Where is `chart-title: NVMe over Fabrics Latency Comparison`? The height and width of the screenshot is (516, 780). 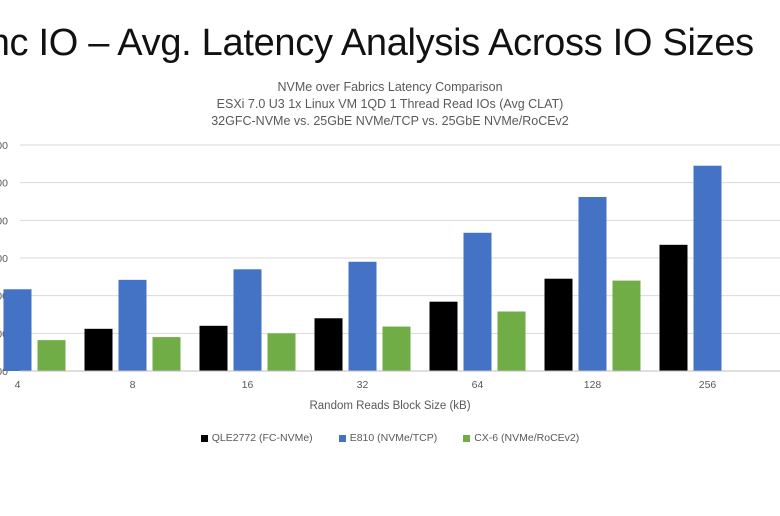 chart-title: NVMe over Fabrics Latency Comparison is located at coordinates (390, 87).